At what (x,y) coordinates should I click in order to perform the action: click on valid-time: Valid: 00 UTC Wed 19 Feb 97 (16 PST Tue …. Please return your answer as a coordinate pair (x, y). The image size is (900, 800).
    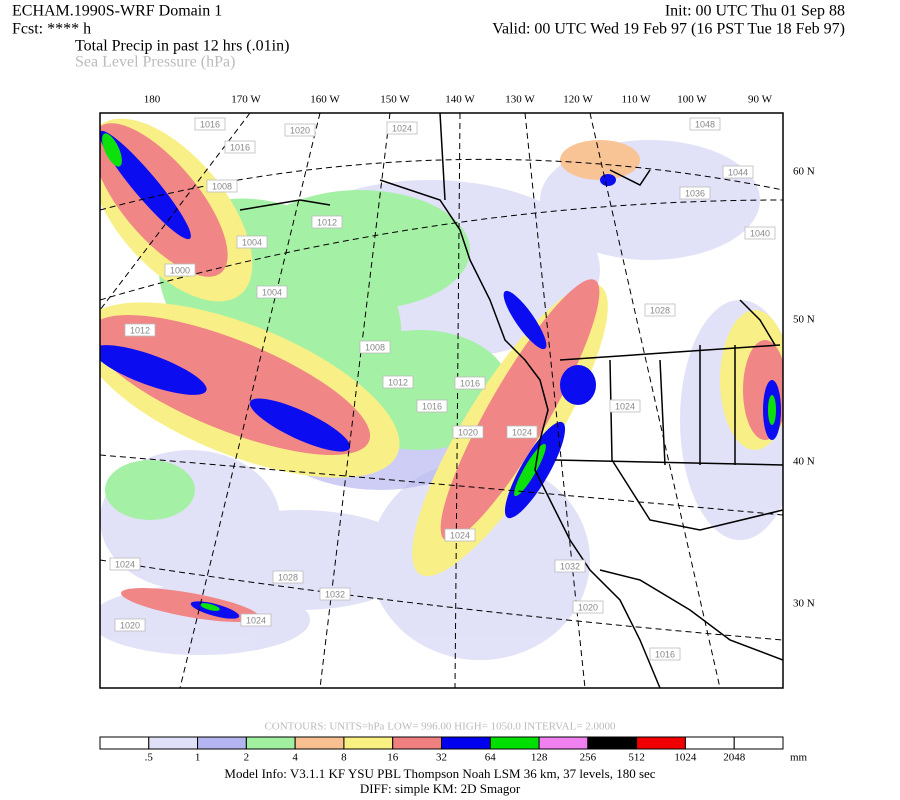
    Looking at the image, I should click on (668, 29).